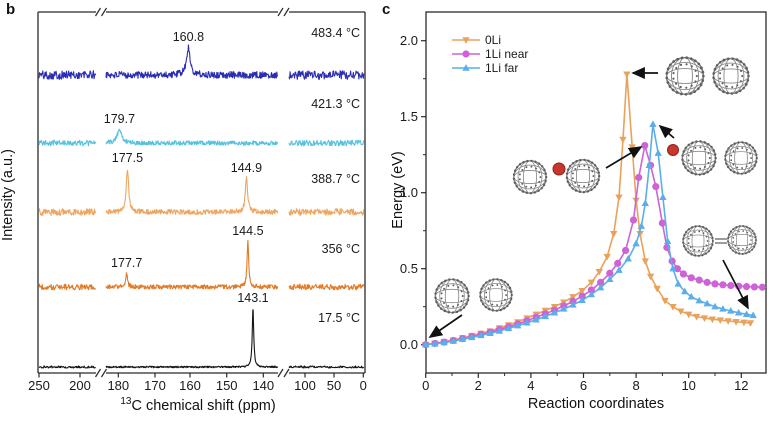 This screenshot has width=783, height=424. What do you see at coordinates (398, 190) in the screenshot?
I see `y-axis-title-c: Energy (eV)` at bounding box center [398, 190].